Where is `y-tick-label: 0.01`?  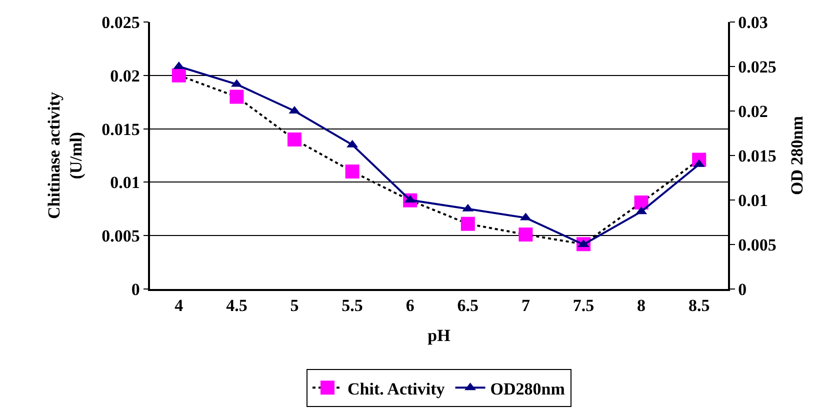
y-tick-label: 0.01 is located at coordinates (125, 182).